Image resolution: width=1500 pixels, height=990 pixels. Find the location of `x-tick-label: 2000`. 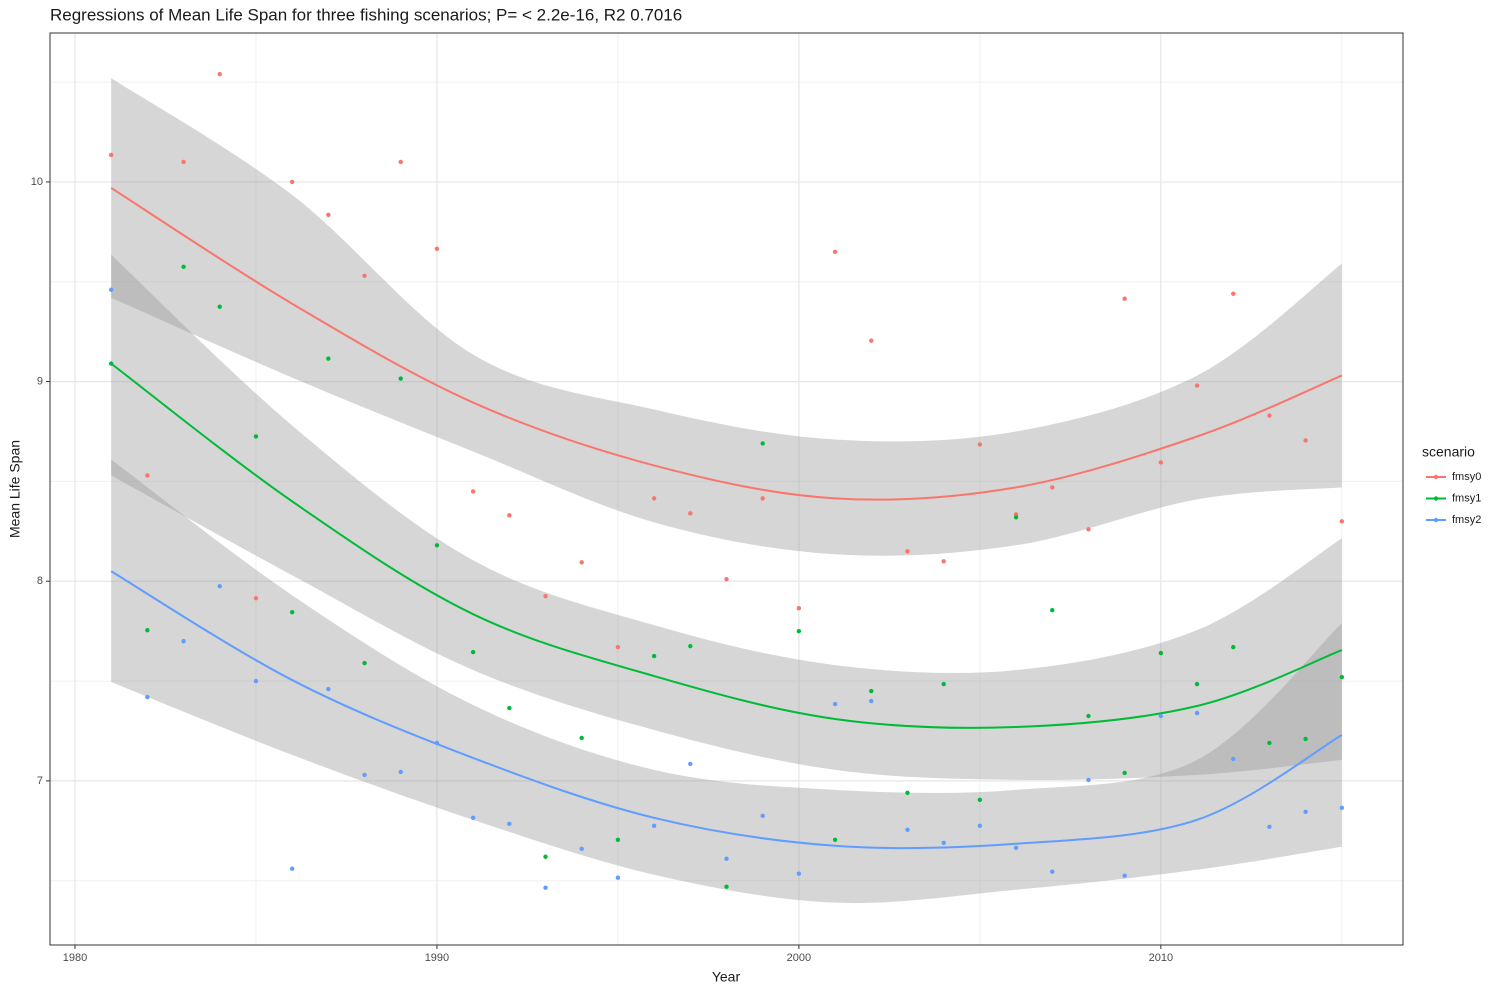

x-tick-label: 2000 is located at coordinates (799, 958).